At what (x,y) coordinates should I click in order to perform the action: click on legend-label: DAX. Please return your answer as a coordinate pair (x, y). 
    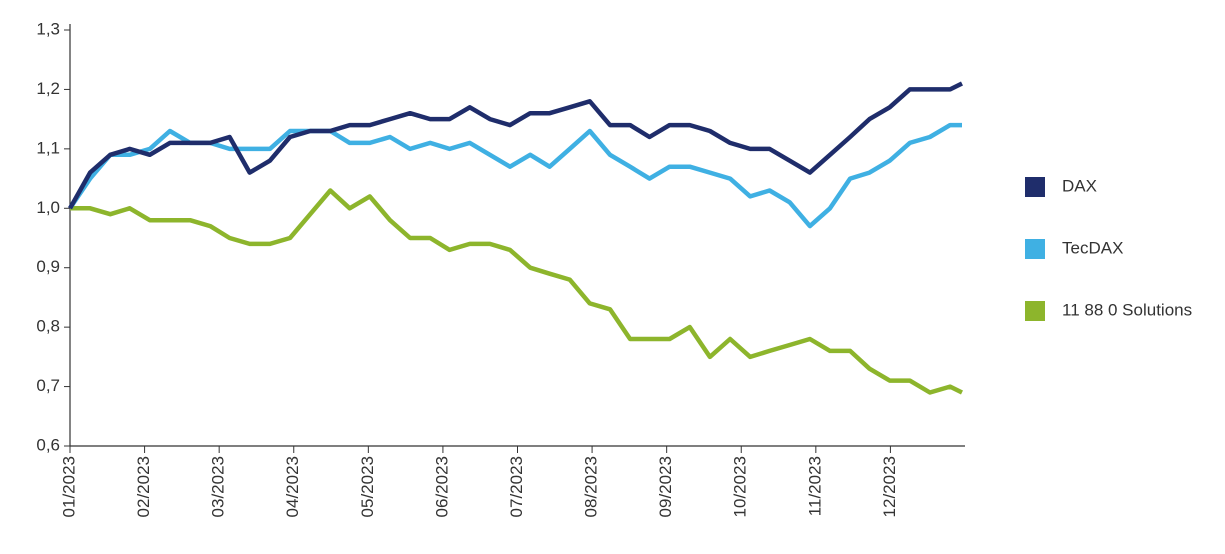
    Looking at the image, I should click on (1079, 185).